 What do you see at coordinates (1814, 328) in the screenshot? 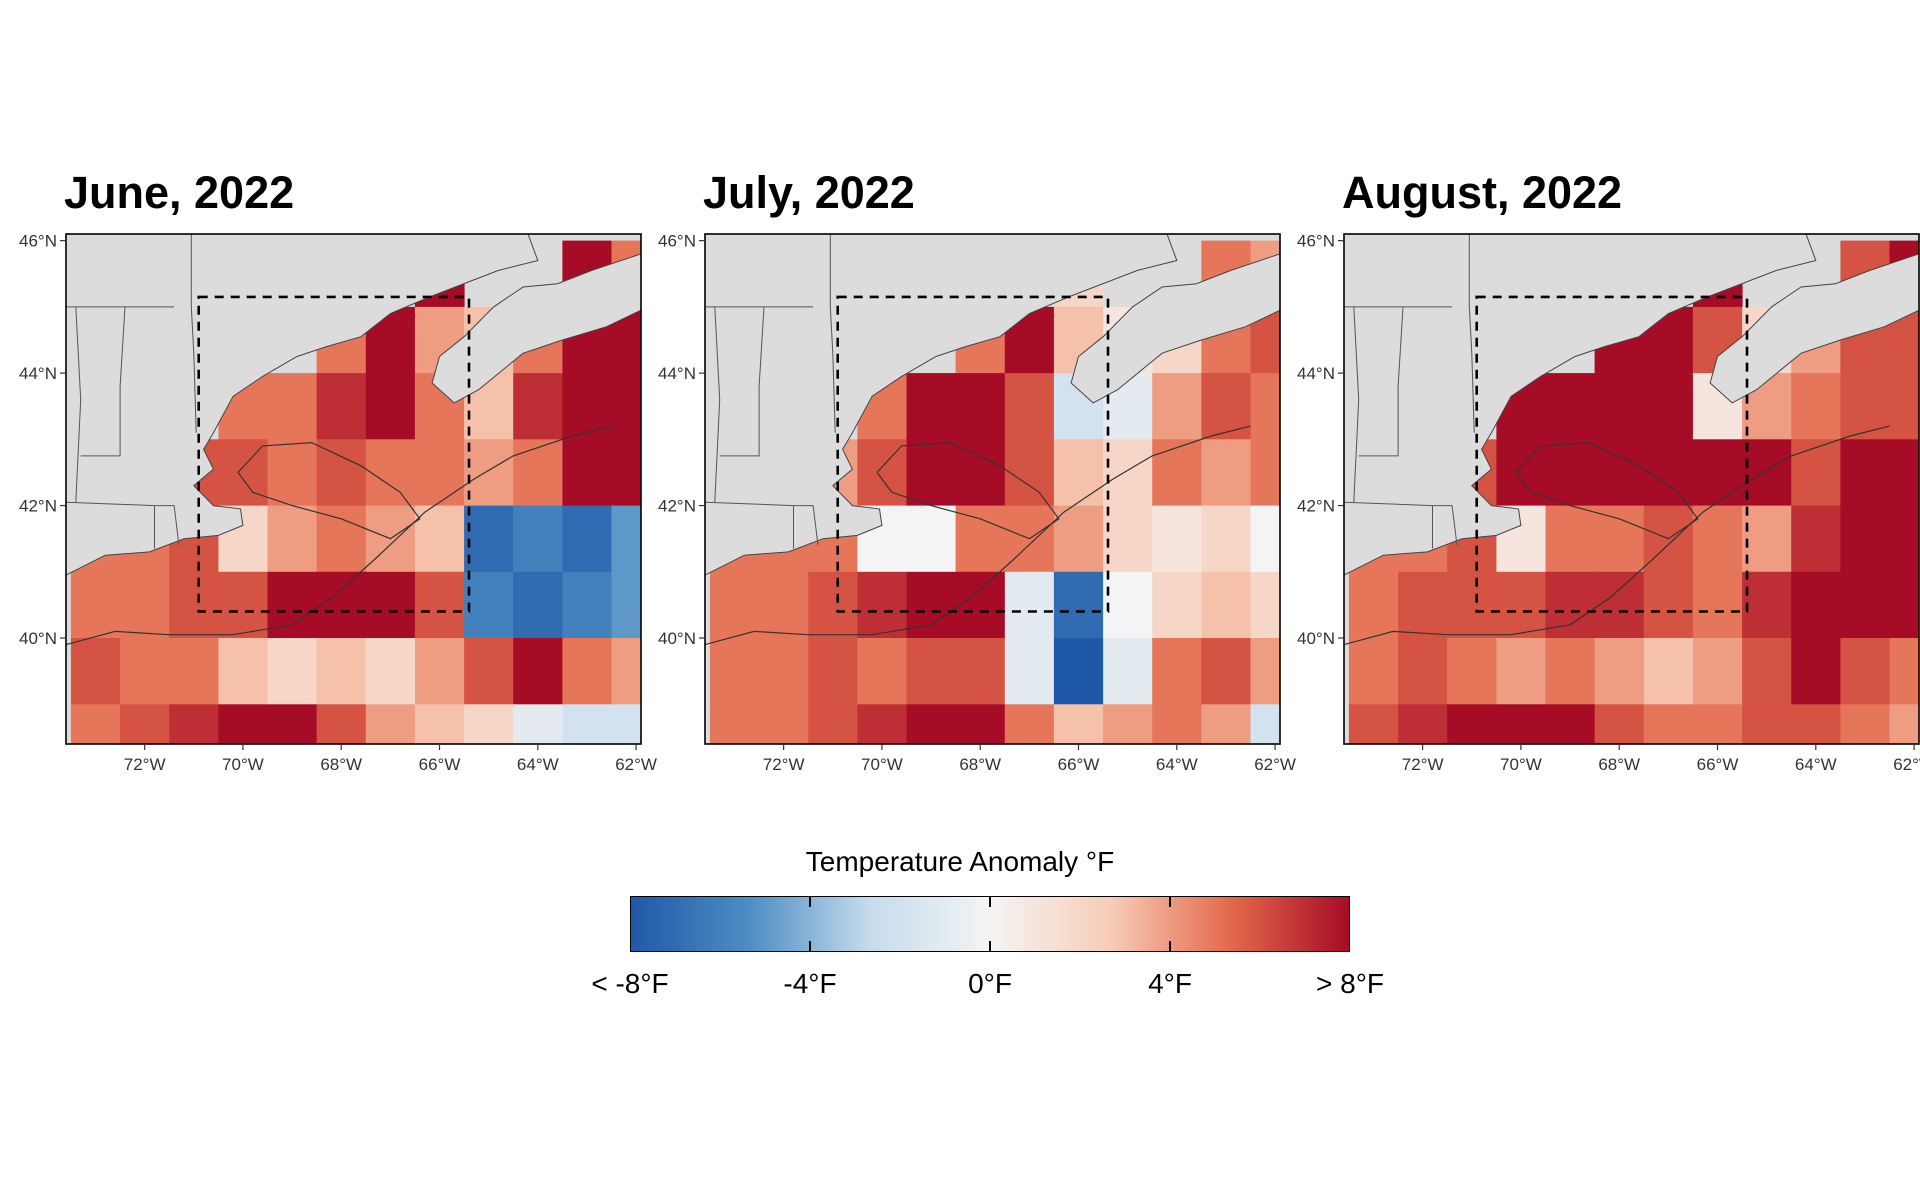
I see `land-nova-scotia` at bounding box center [1814, 328].